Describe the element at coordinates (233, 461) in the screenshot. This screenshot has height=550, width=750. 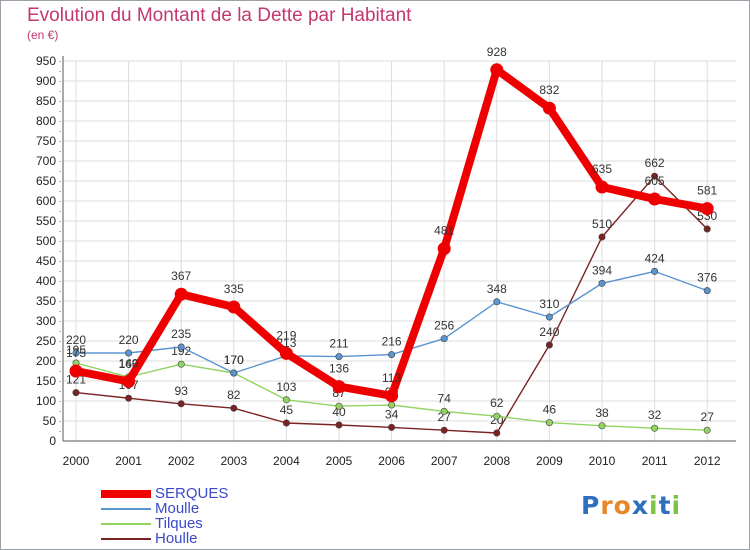
I see `x-tick-label: 2003` at that location.